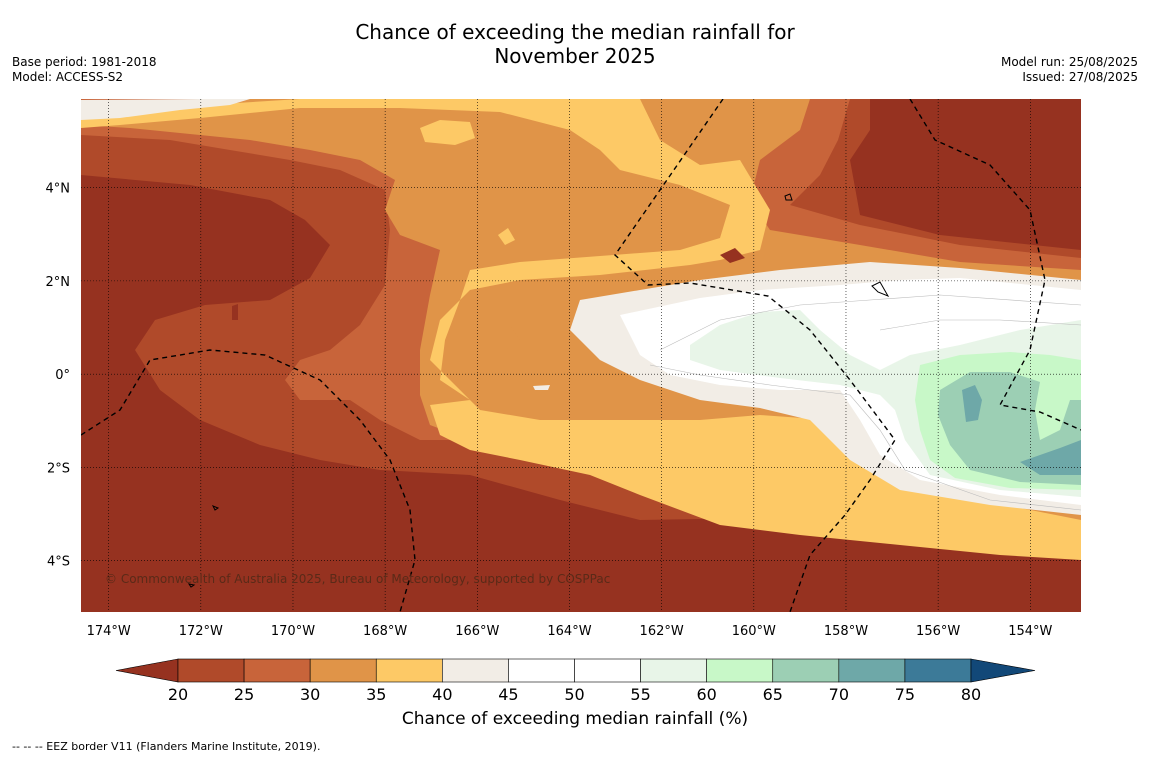 The image size is (1150, 758). Describe the element at coordinates (1080, 77) in the screenshot. I see `issued-text: Issued: 27/08/2025` at that location.